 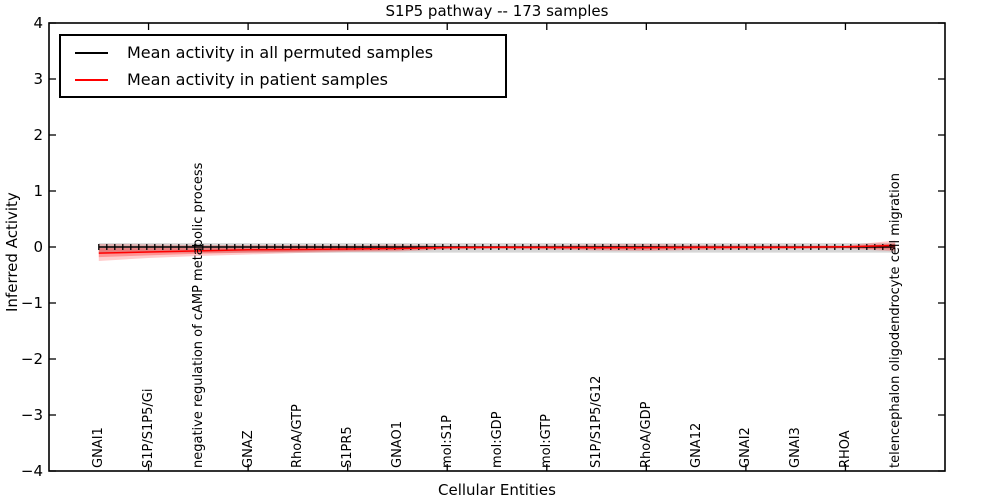 What do you see at coordinates (91, 79) in the screenshot?
I see `legend-line-patient-icon` at bounding box center [91, 79].